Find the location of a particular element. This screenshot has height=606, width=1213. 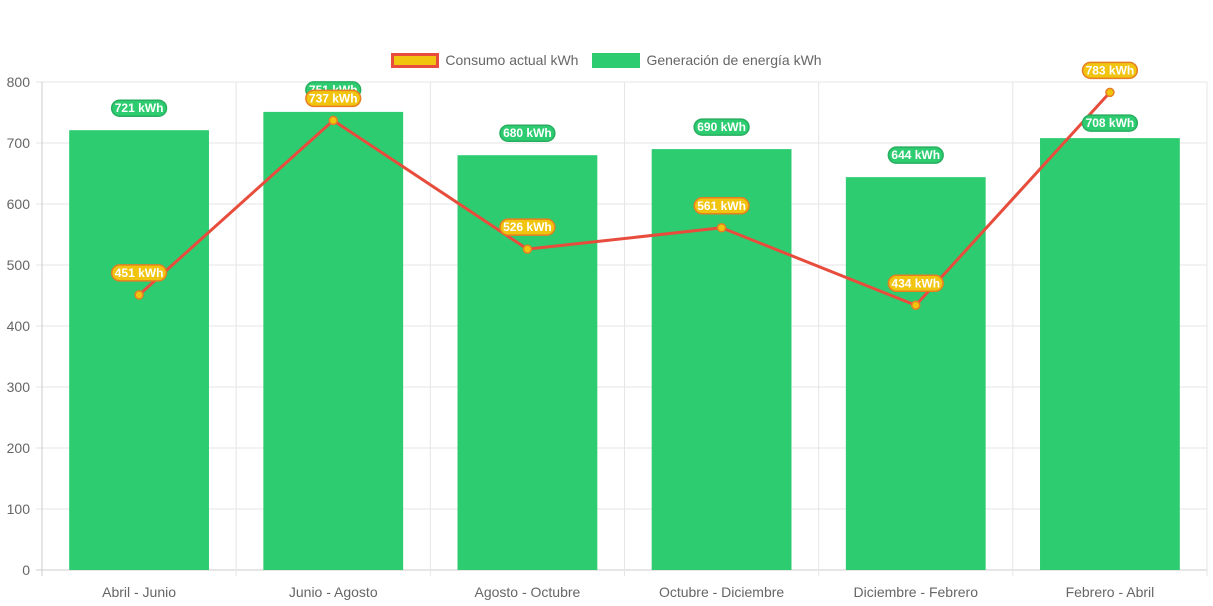

line-value-label: 783 kWh is located at coordinates (1110, 70).